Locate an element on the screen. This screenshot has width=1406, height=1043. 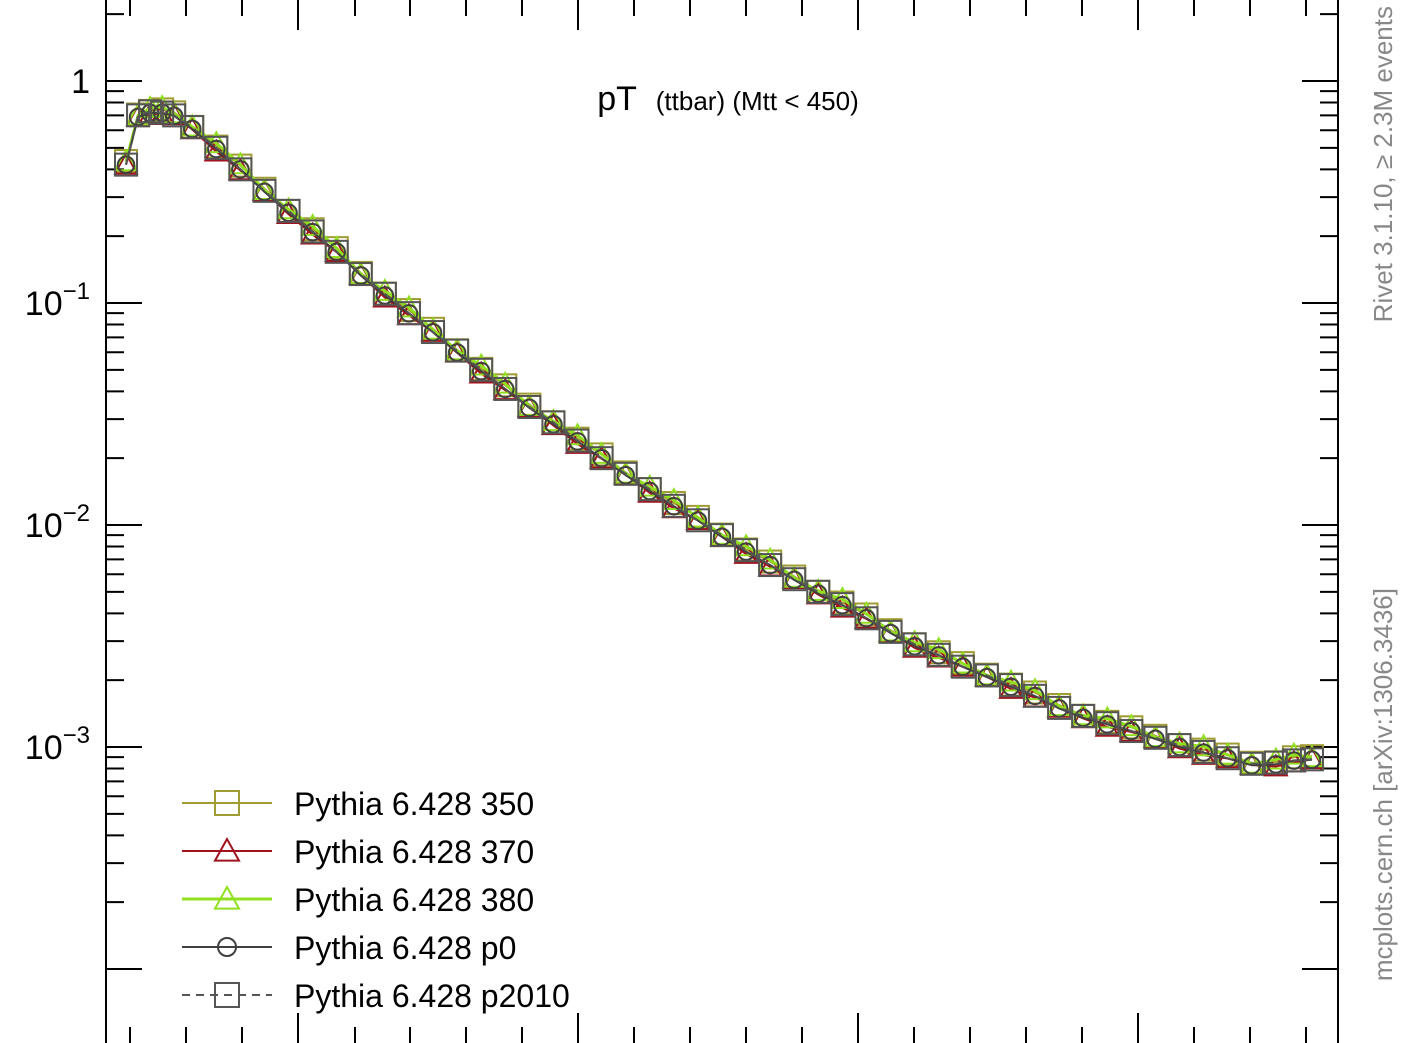
legend-label: Pythia 6.428 370 is located at coordinates (414, 852).